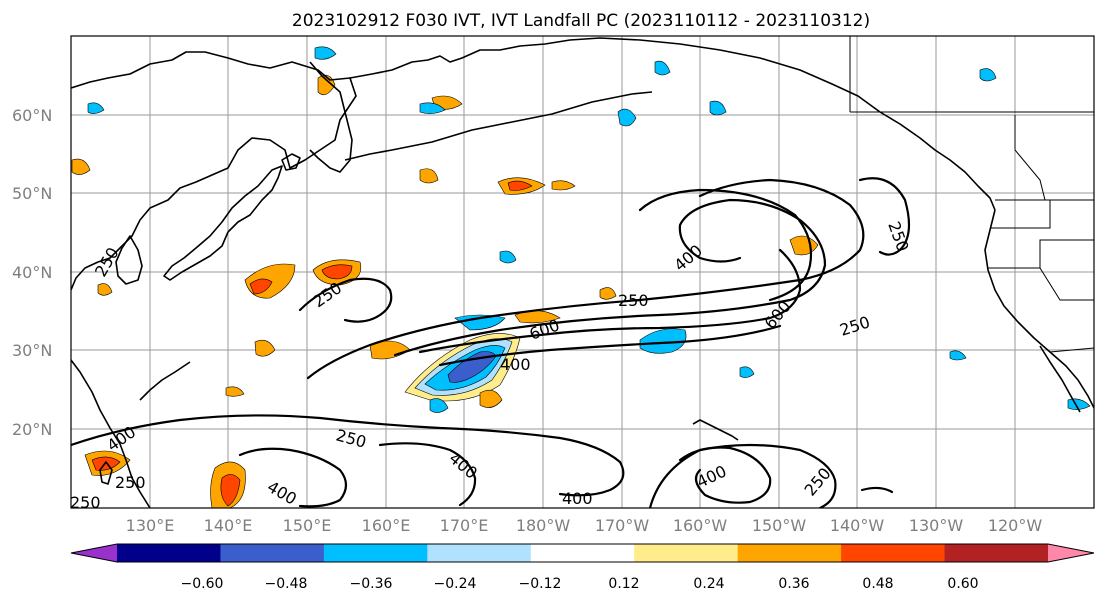  What do you see at coordinates (1071, 350) in the screenshot?
I see `us-mexico-border` at bounding box center [1071, 350].